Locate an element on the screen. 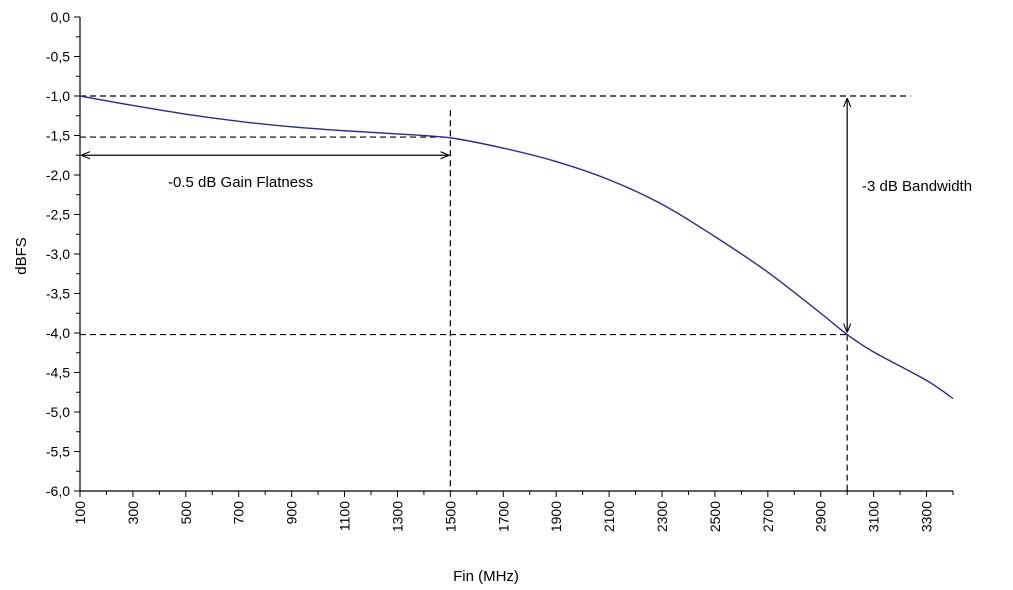 The image size is (1013, 590). x-tick-label: 2900 is located at coordinates (821, 516).